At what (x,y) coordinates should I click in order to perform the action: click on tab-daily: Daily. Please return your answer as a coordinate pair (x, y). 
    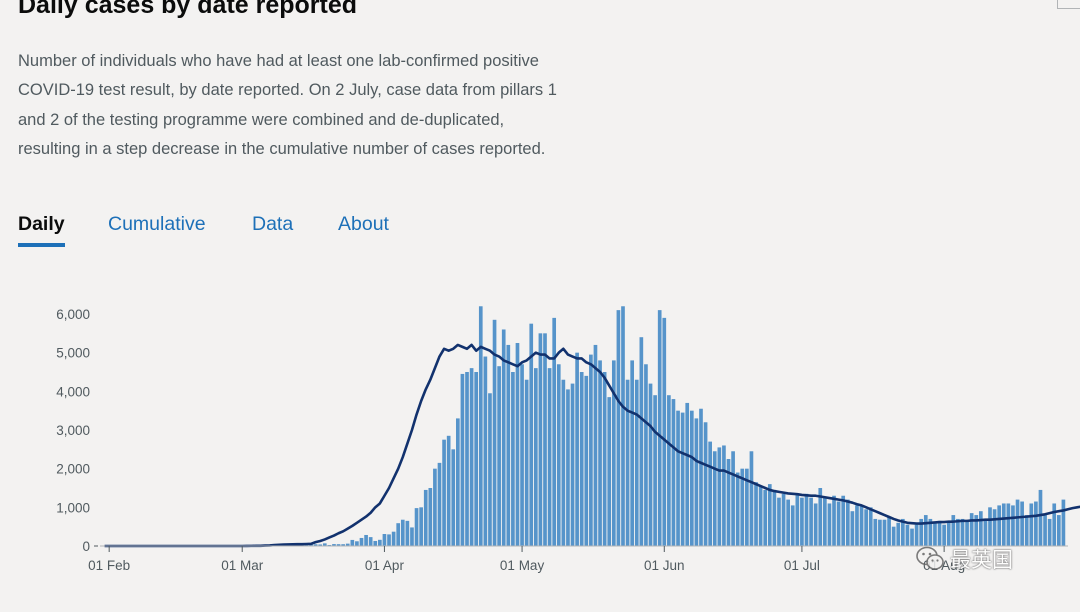
    Looking at the image, I should click on (41, 224).